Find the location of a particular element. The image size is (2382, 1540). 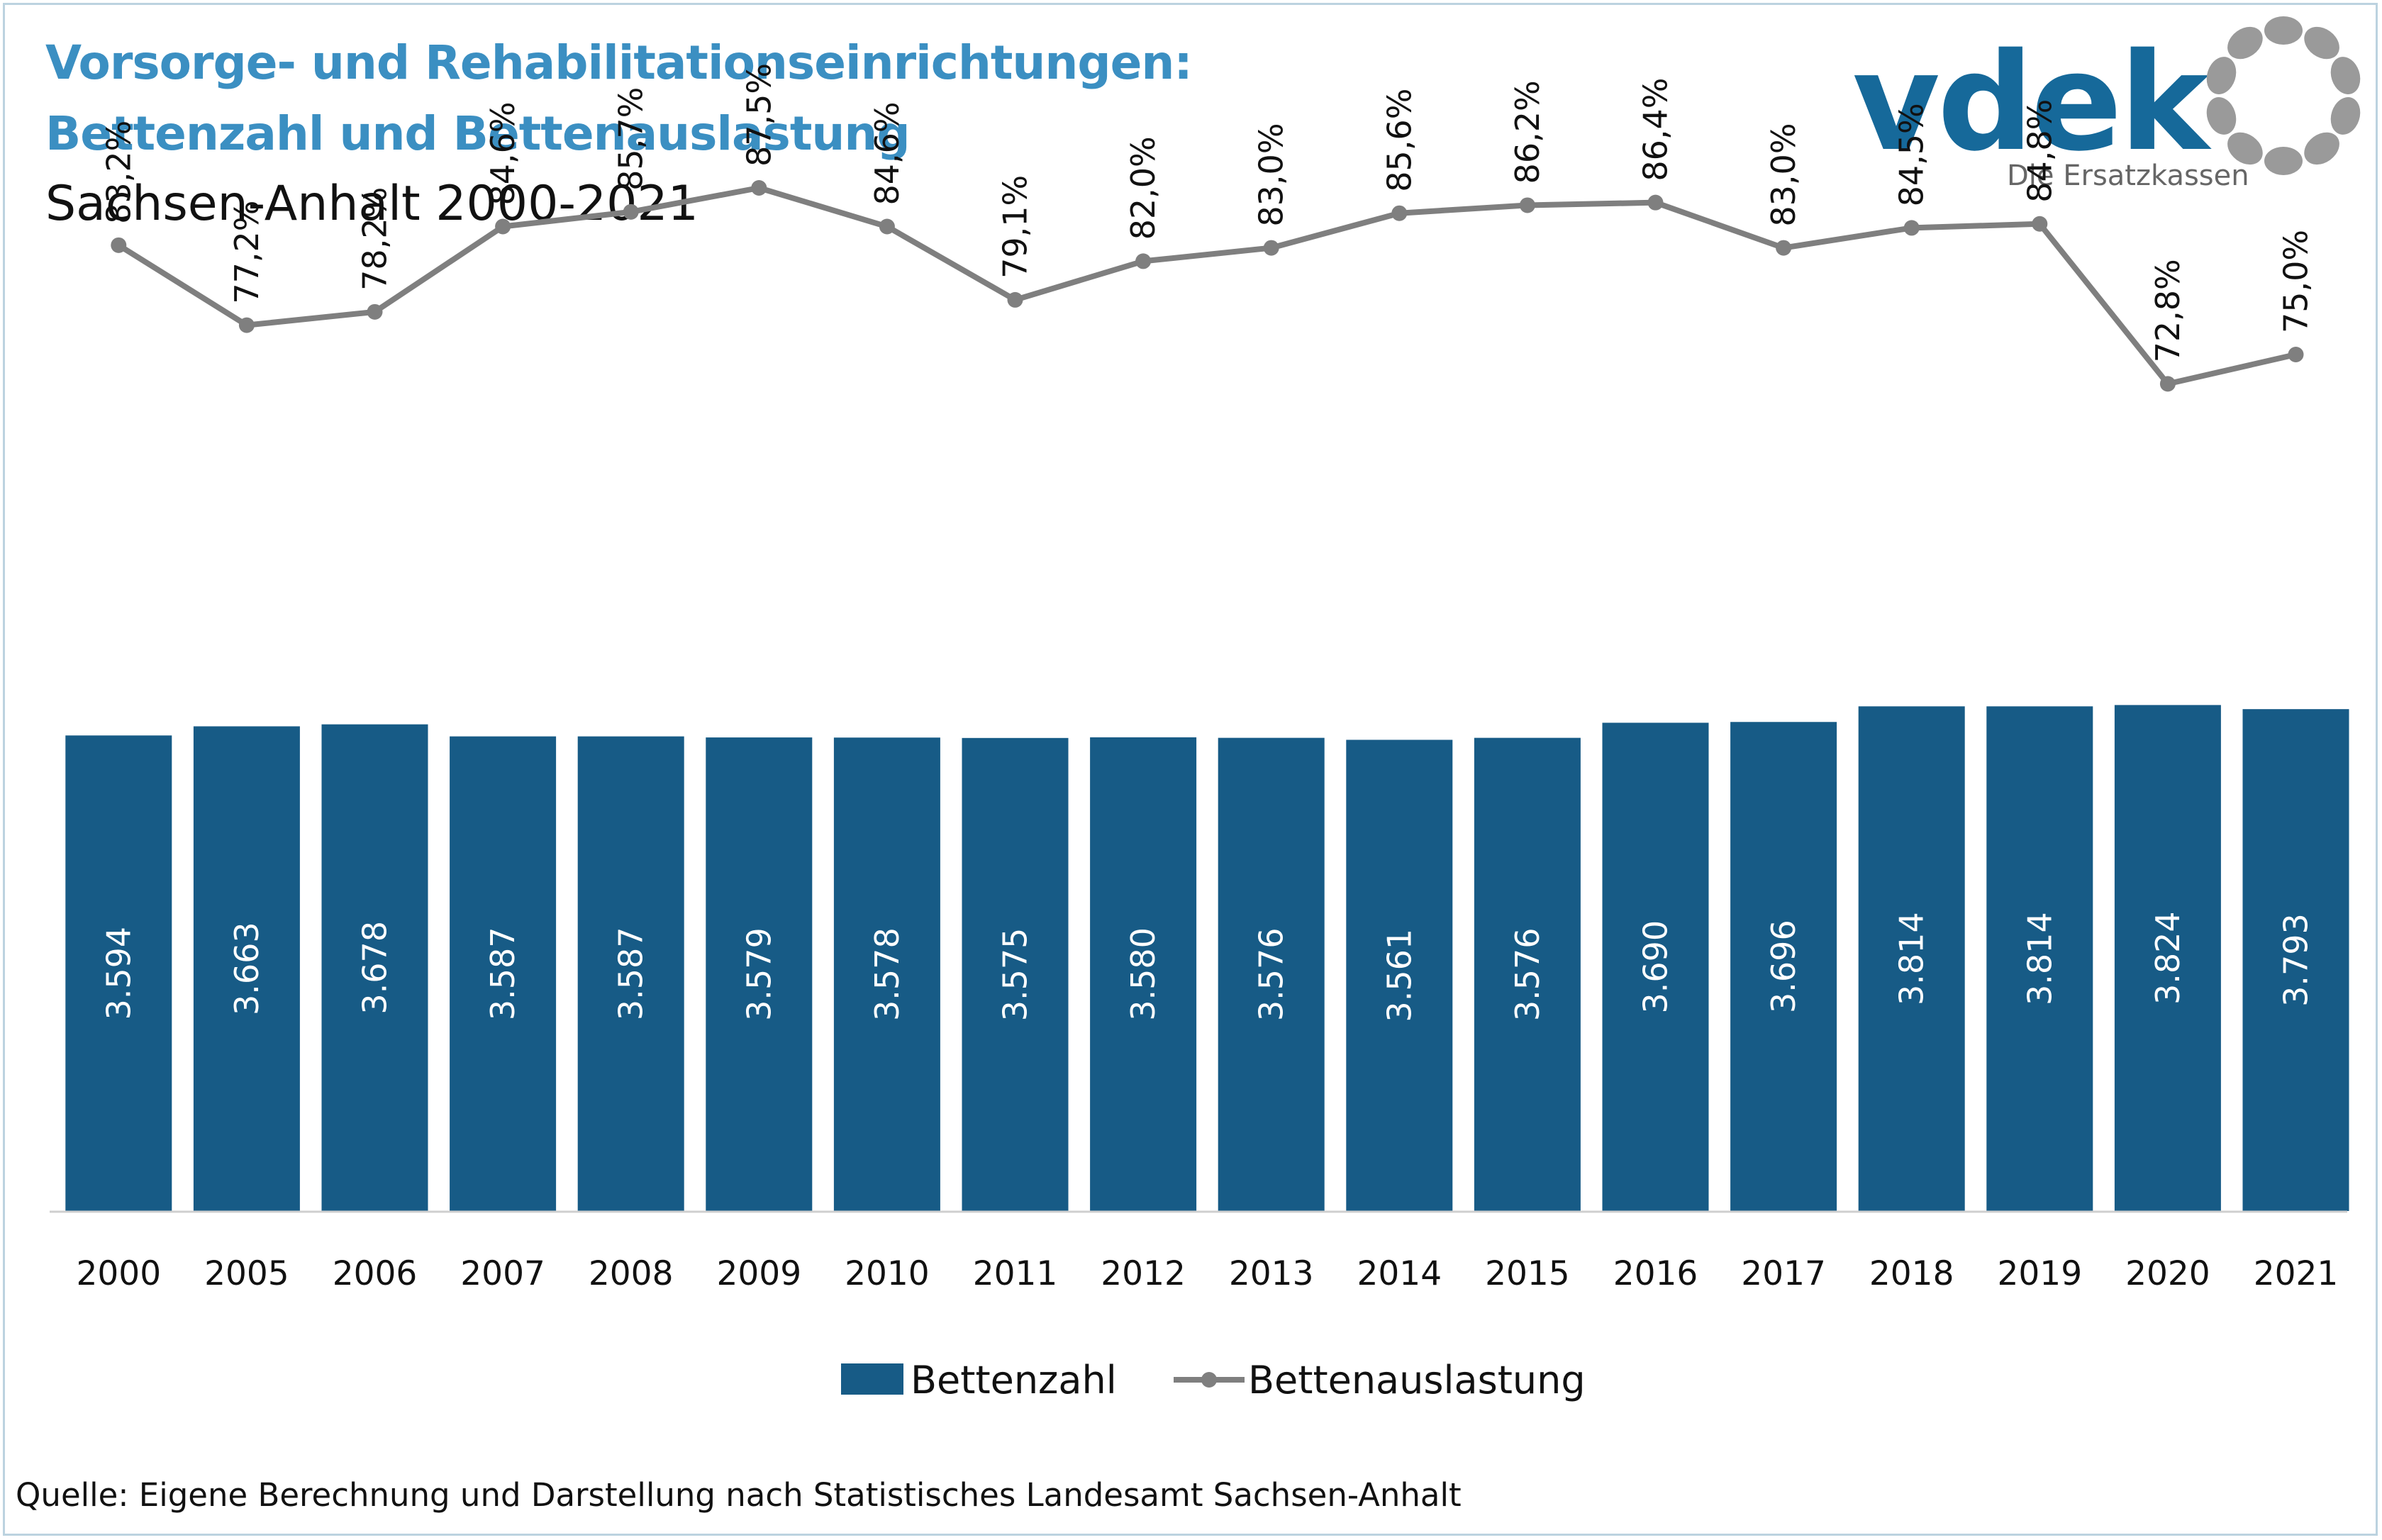

line-point-2015 is located at coordinates (1527, 205).